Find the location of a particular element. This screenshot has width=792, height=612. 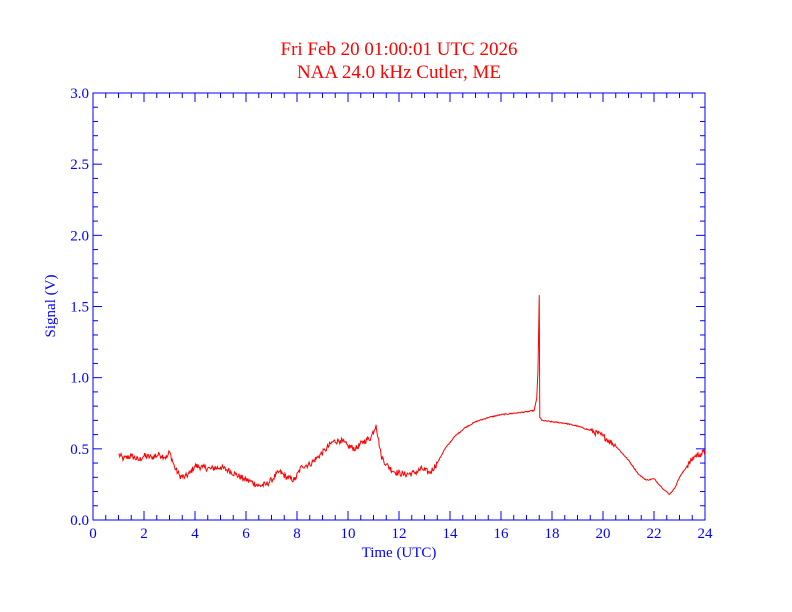

y-tick-labels: 0.0 0.5 1.0 1.5 2.0 2.5 3.0 is located at coordinates (79, 307).